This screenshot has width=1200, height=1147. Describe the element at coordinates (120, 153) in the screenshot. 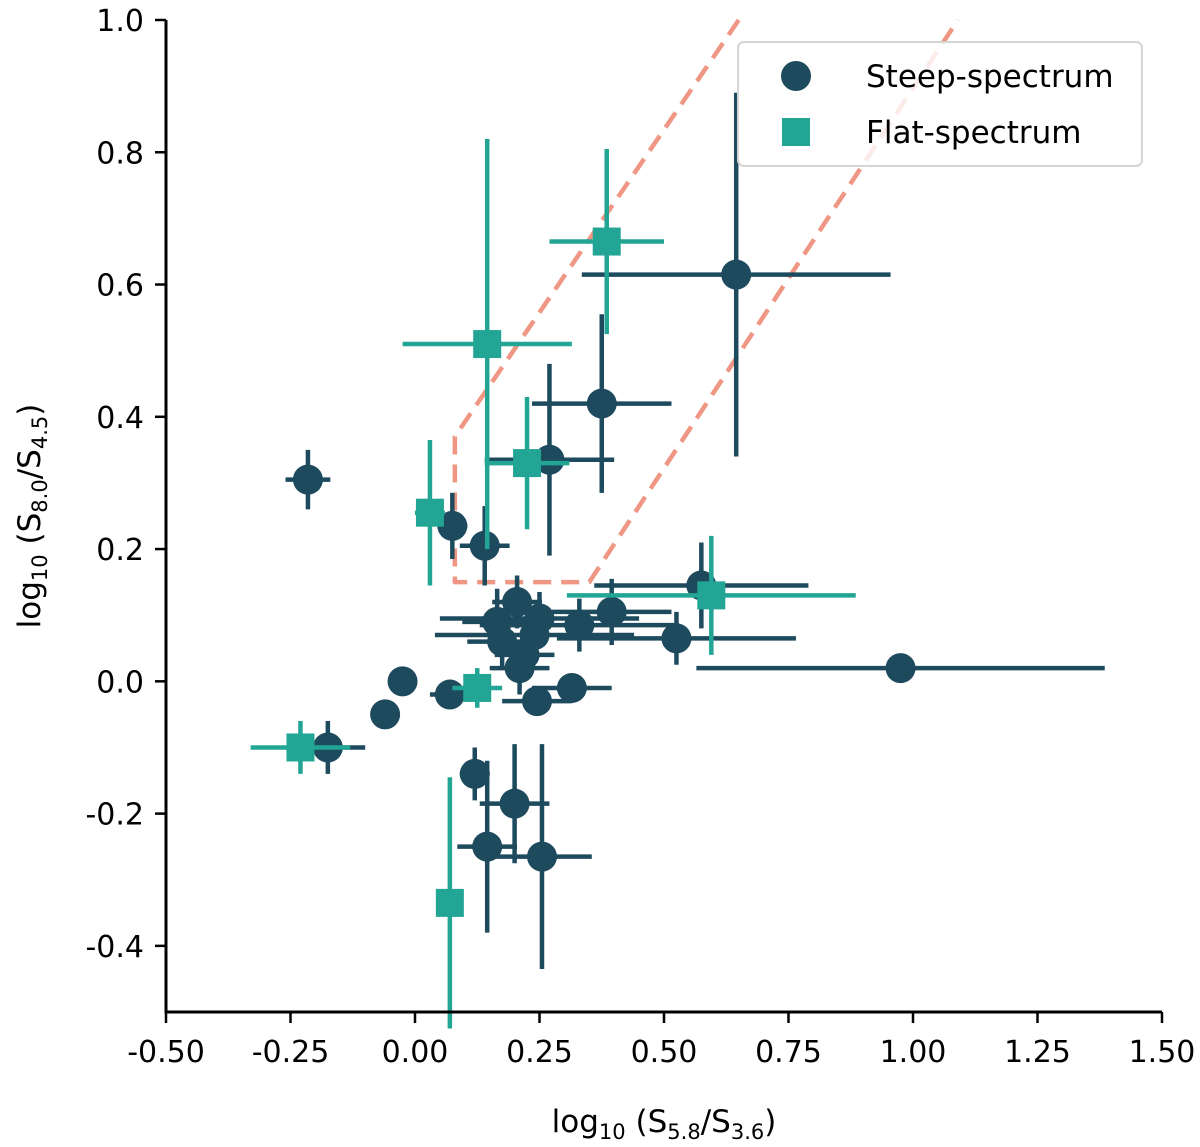

I see `y-tick-label: 0.8` at that location.